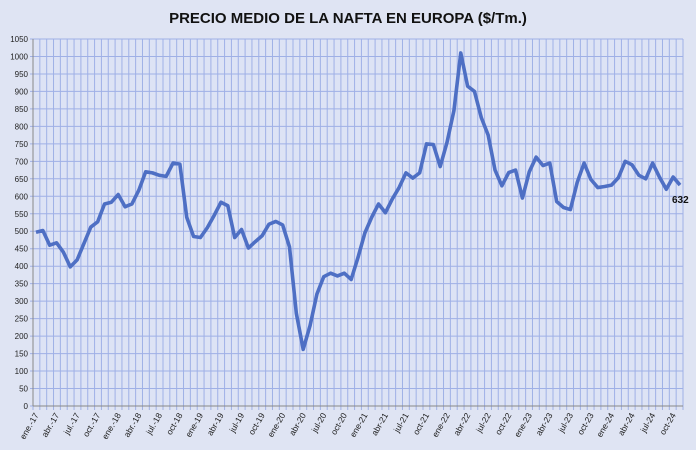  I want to click on x-tick-label: abr-24, so click(626, 424).